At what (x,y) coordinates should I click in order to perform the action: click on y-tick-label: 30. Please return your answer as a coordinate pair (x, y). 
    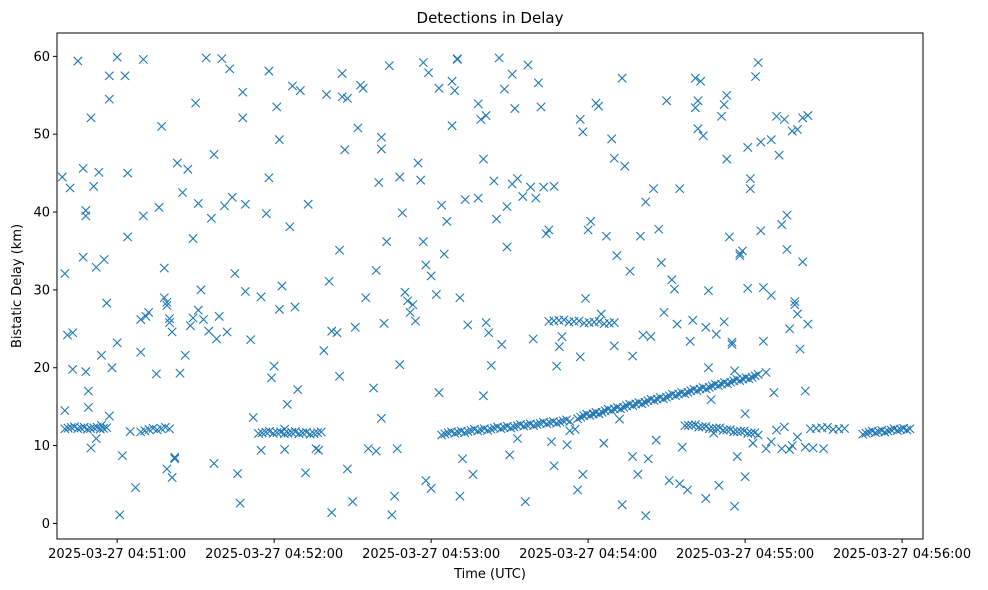
    Looking at the image, I should click on (41, 290).